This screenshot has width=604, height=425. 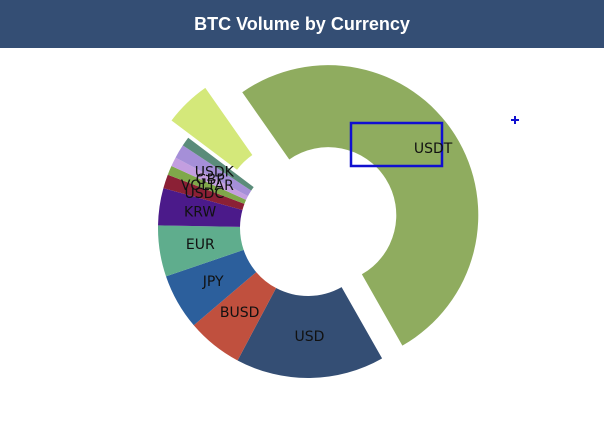 I want to click on slice-label: BUSD, so click(x=240, y=313).